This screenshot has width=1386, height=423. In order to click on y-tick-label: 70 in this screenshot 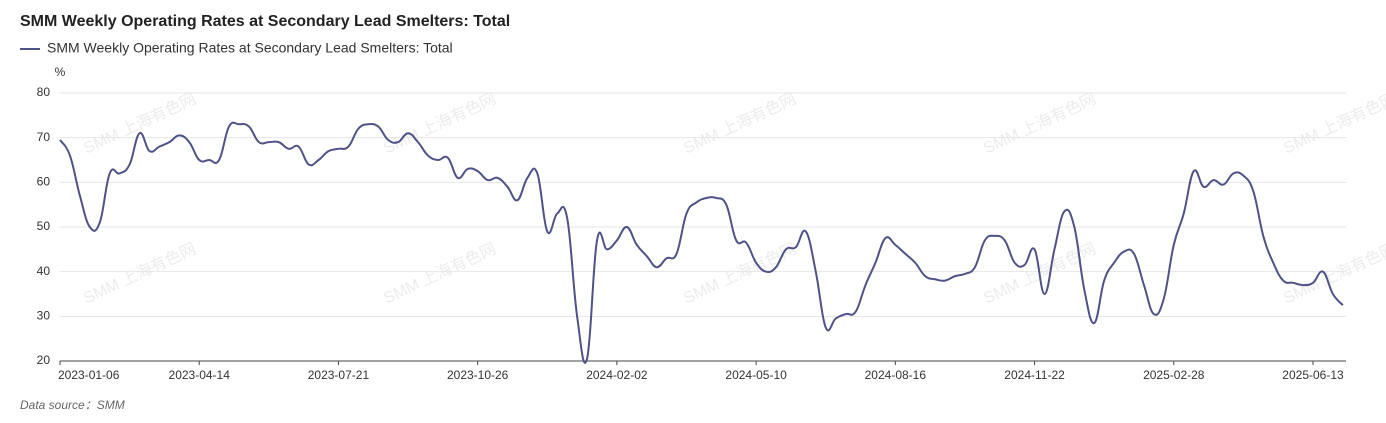, I will do `click(44, 137)`.